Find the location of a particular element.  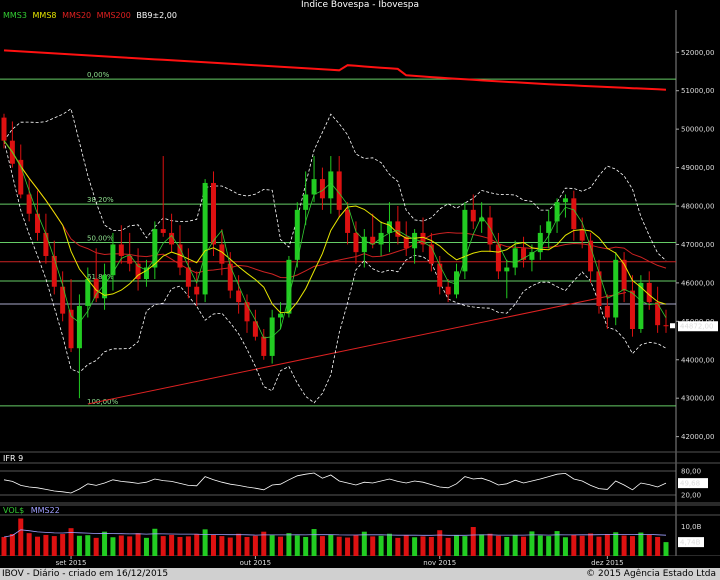

price-tick-label: 44000,00 is located at coordinates (697, 360).